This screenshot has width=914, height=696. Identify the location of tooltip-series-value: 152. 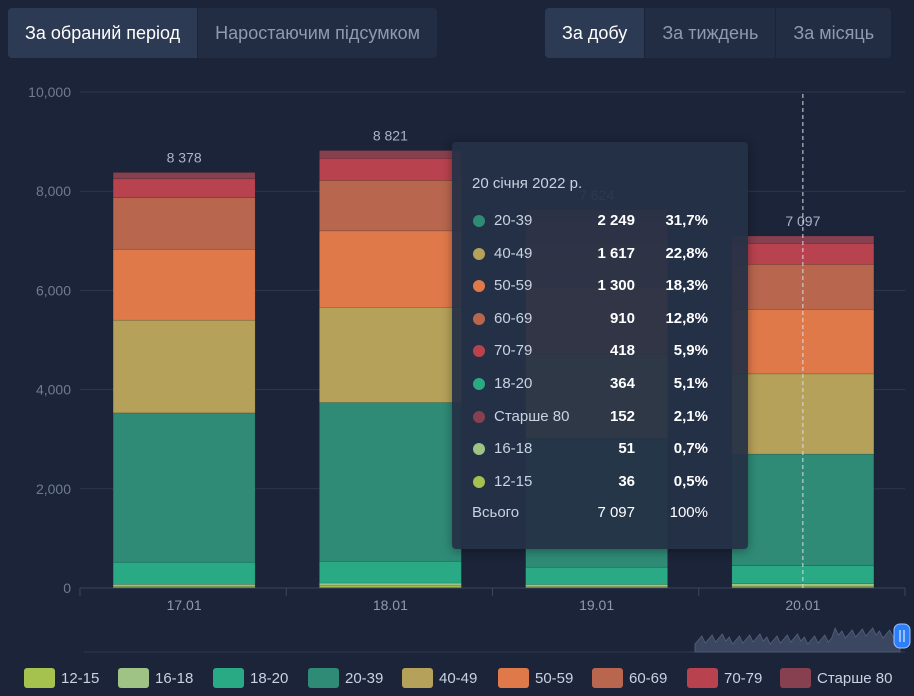
(622, 416).